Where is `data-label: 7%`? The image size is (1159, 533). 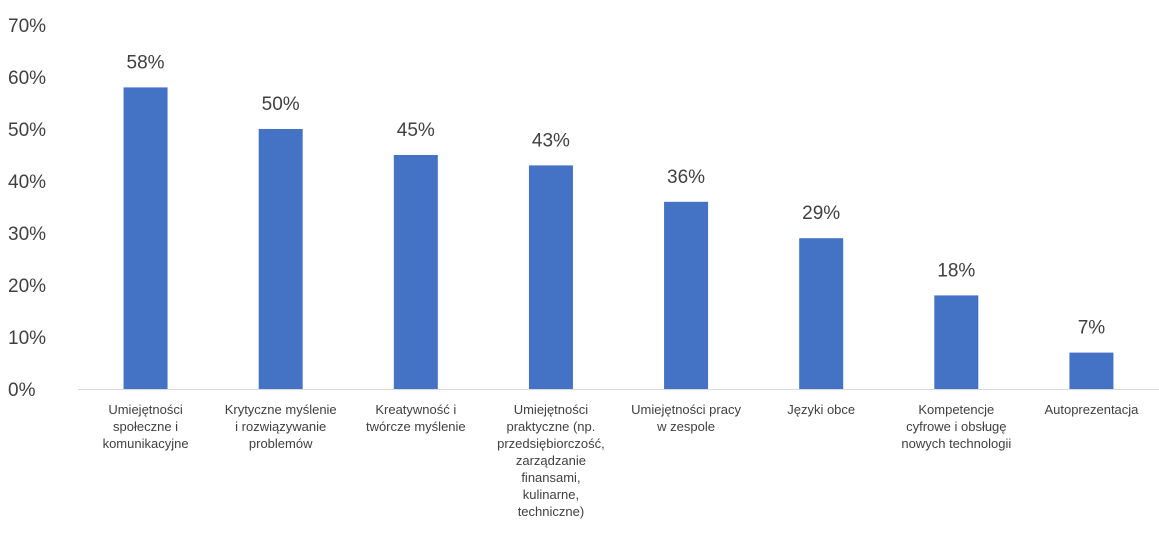
data-label: 7% is located at coordinates (1092, 328).